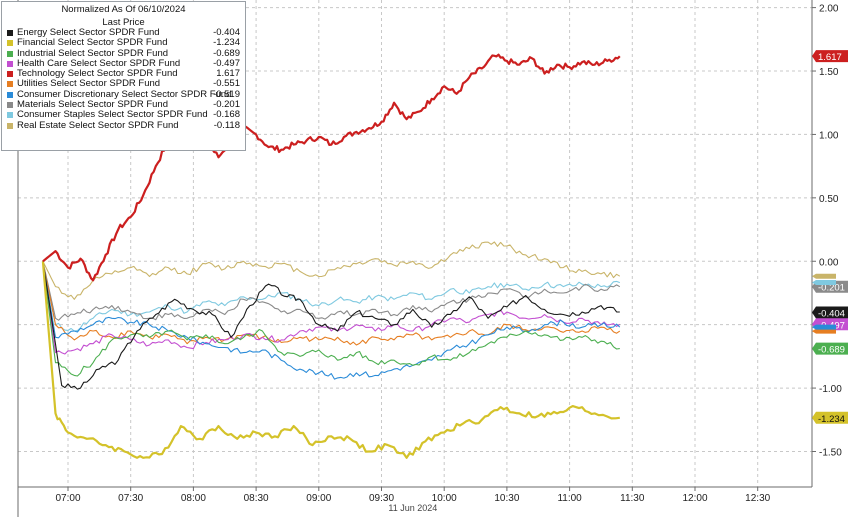  I want to click on legend-series-name: Health Care Select Sector SPDR Fund, so click(99, 63).